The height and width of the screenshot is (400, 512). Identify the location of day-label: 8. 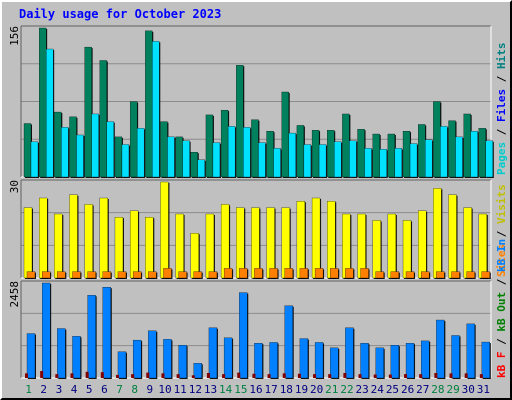
(134, 389).